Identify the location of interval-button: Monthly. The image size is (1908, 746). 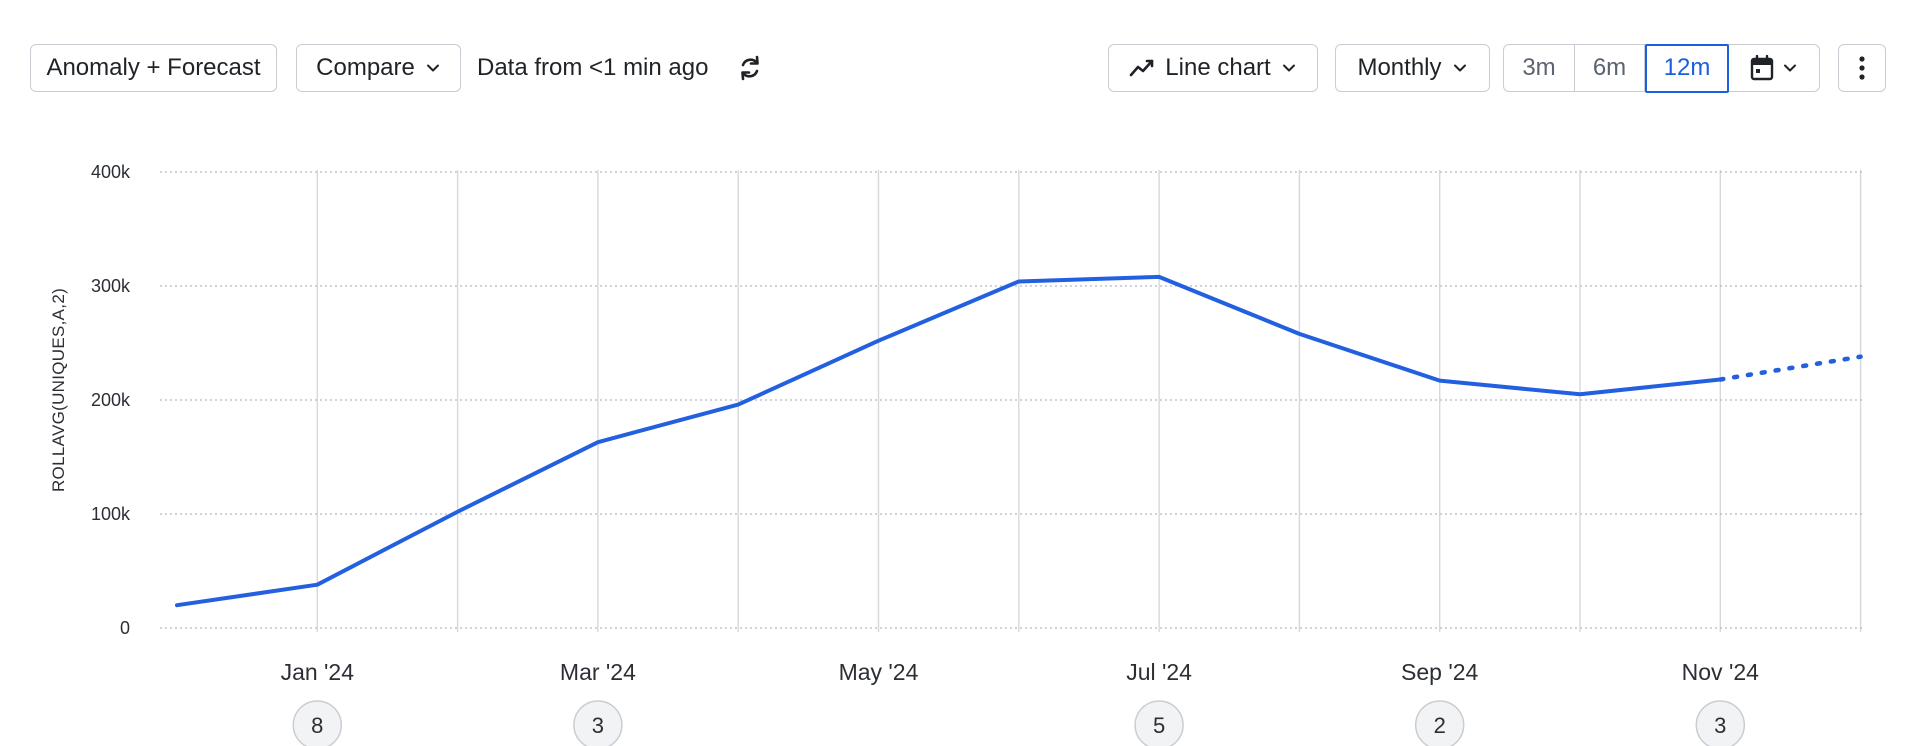
(1412, 68).